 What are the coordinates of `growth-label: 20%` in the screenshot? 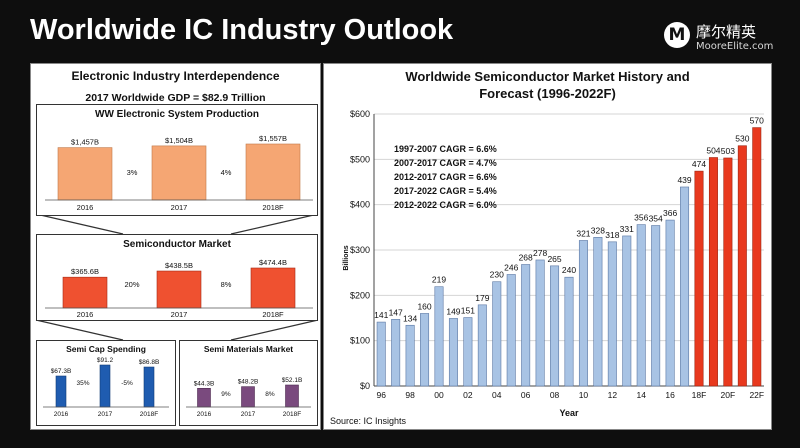 It's located at (131, 284).